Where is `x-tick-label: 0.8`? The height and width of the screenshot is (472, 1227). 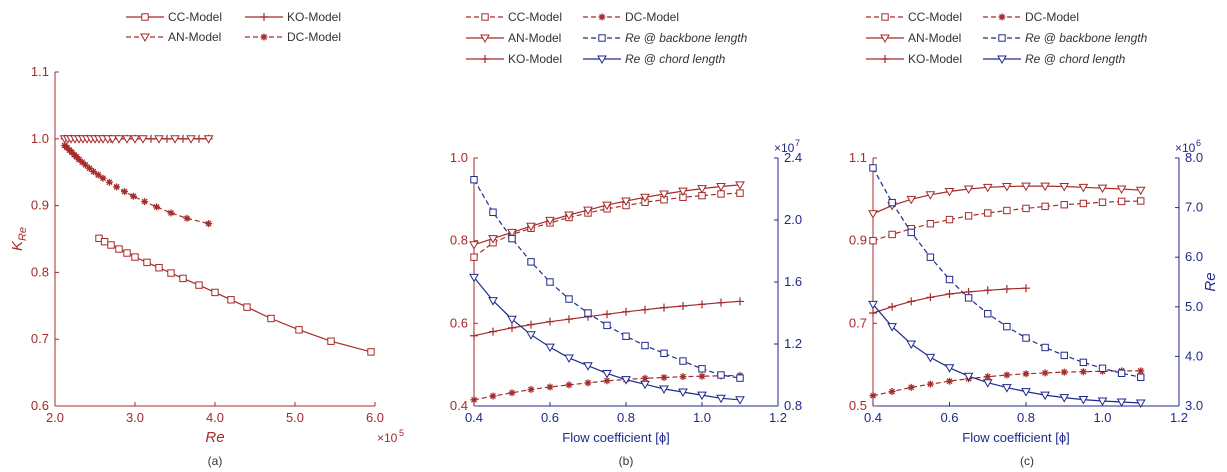 x-tick-label: 0.8 is located at coordinates (1026, 417).